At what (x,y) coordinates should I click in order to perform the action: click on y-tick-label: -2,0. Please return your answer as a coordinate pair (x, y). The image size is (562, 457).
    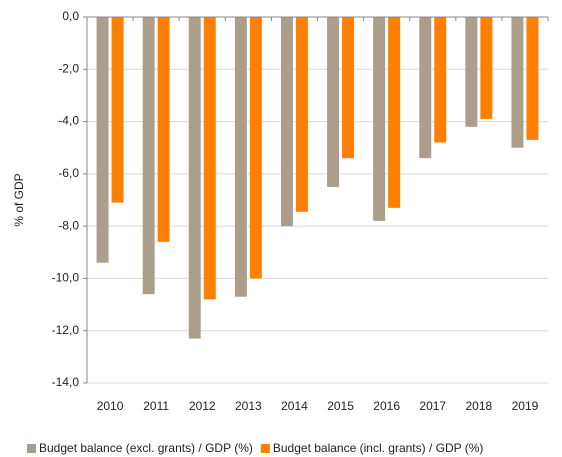
    Looking at the image, I should click on (68, 68).